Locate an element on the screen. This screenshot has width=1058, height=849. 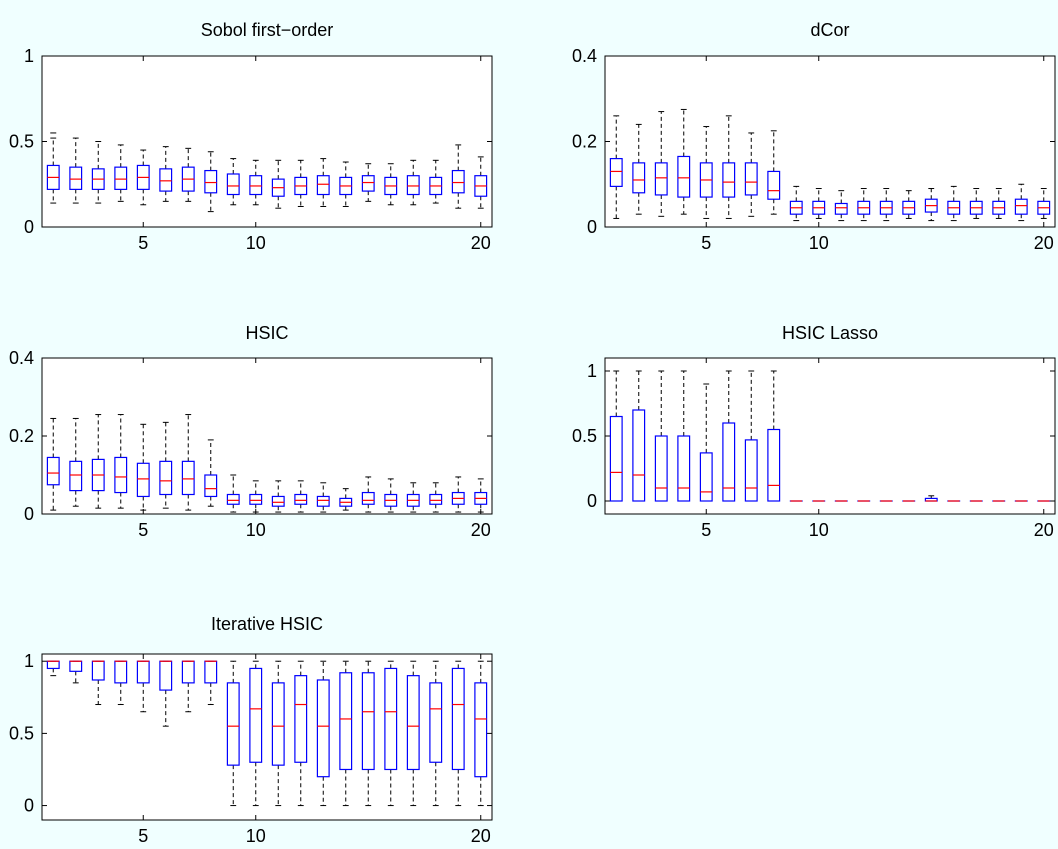
subplot-hsic-lasso: HSIC Lasso 0 0.5 1 5 10 20 is located at coordinates (814, 431).